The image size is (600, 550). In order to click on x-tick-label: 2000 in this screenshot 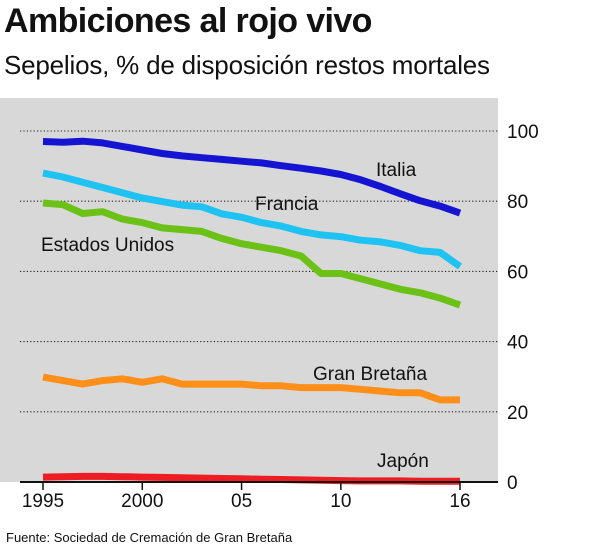, I will do `click(142, 501)`.